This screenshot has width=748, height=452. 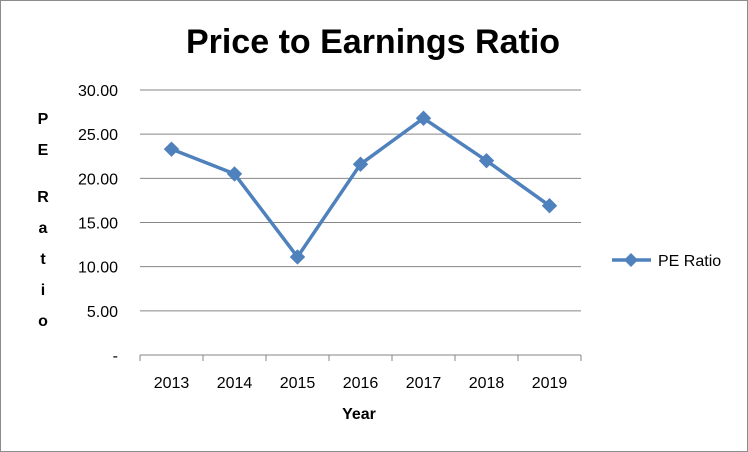 I want to click on x-axis-label: Year, so click(x=359, y=414).